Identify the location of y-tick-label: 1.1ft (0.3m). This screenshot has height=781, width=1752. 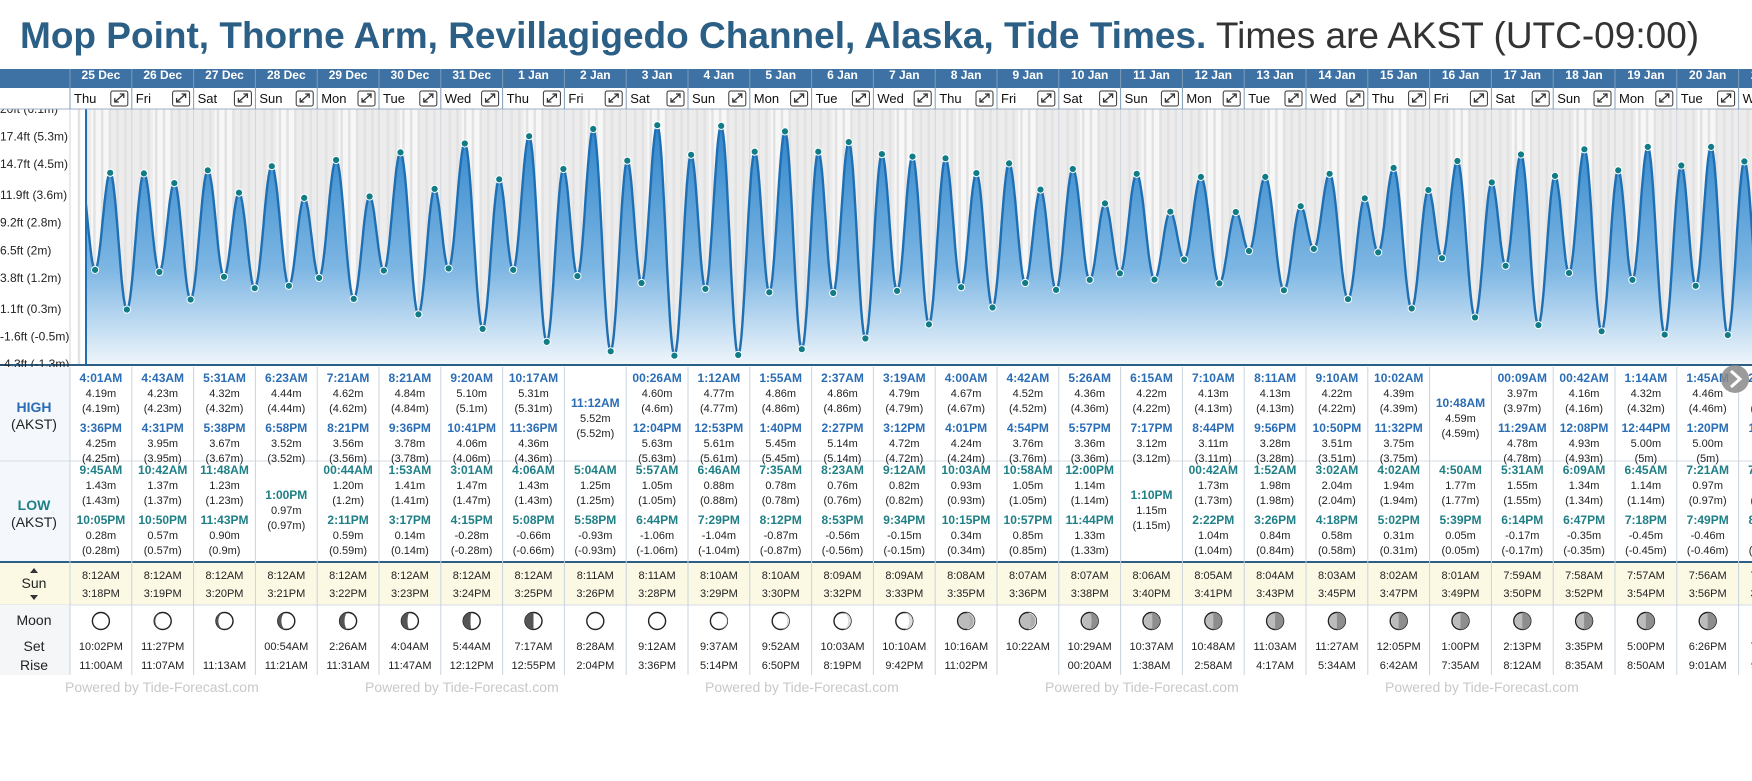
(30, 309).